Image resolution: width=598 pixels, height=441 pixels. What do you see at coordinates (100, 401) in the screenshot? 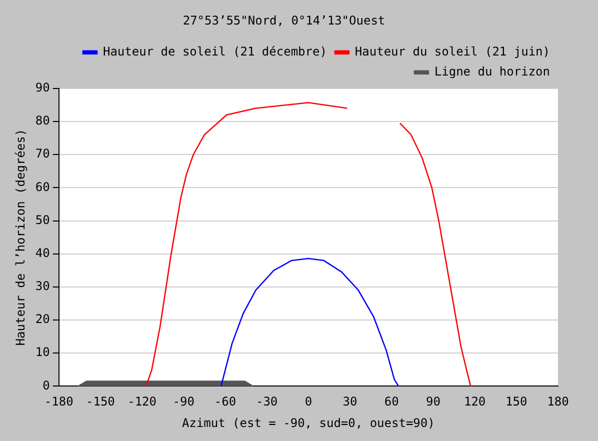
I see `x-tick-label: -150` at bounding box center [100, 401].